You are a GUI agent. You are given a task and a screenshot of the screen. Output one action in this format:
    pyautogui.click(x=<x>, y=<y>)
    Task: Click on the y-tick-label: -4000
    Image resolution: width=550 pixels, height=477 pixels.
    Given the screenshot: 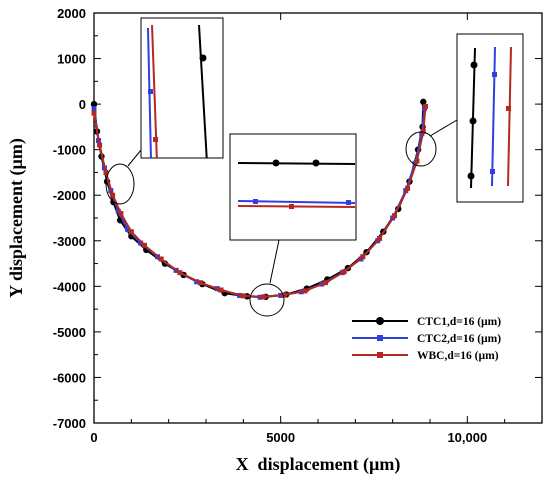 What is the action you would take?
    pyautogui.click(x=69, y=286)
    